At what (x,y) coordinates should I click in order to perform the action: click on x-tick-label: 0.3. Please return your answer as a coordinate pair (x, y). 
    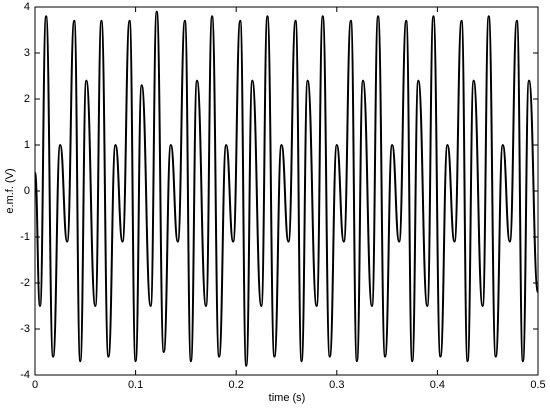
    Looking at the image, I should click on (336, 385).